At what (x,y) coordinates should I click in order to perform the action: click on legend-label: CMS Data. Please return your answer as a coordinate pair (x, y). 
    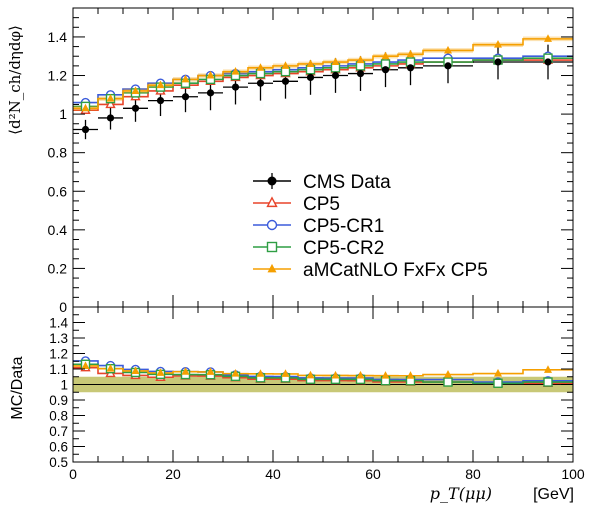
    Looking at the image, I should click on (347, 182).